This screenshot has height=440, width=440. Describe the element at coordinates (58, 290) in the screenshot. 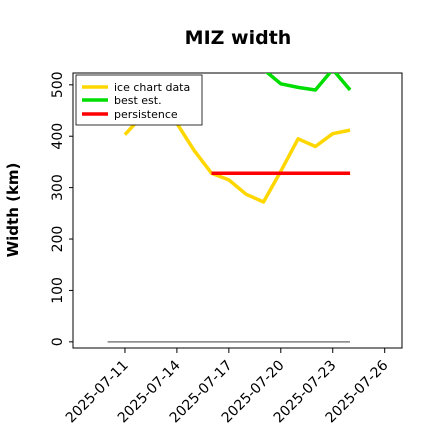

I see `y-tick-label: 100` at that location.